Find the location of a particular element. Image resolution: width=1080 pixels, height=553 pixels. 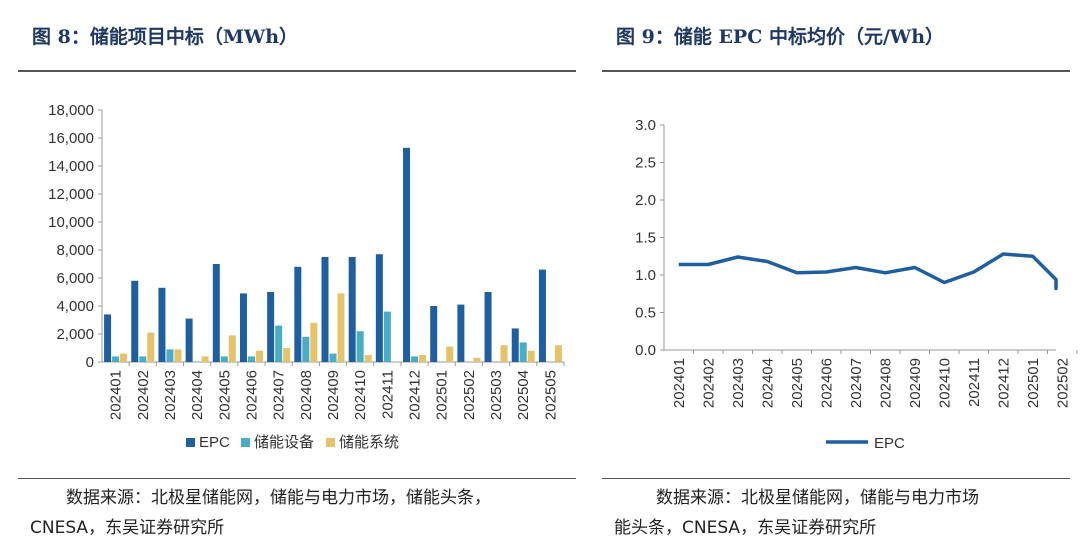

y-tick-label: 18,000 is located at coordinates (71, 110).